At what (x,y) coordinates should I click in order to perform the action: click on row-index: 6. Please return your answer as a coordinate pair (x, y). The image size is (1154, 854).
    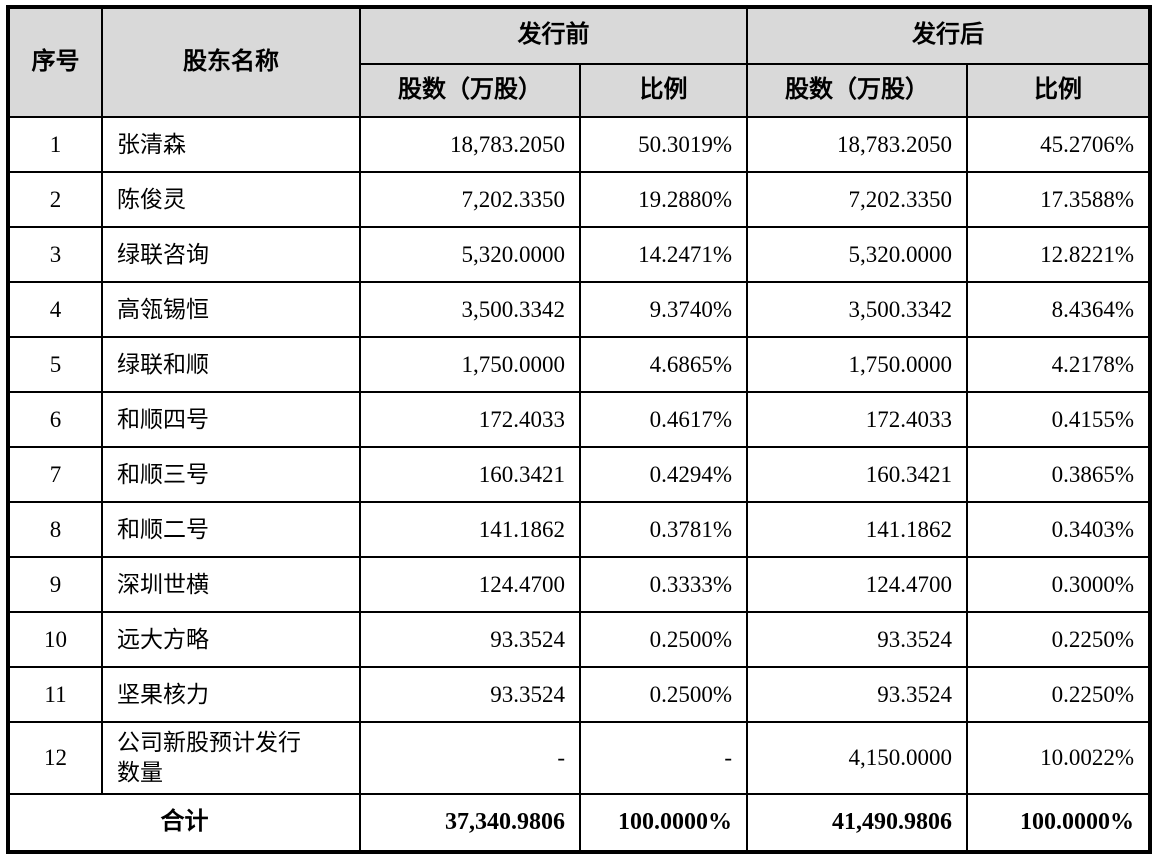
    Looking at the image, I should click on (55, 419).